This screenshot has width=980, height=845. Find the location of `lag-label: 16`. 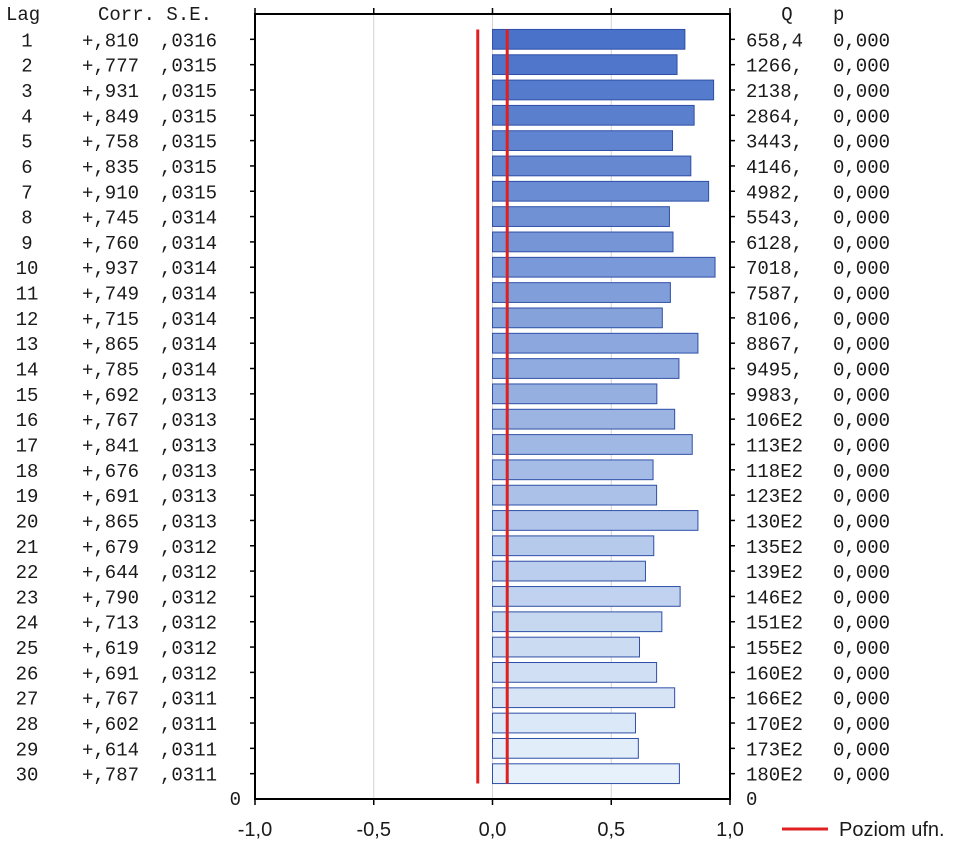

lag-label: 16 is located at coordinates (27, 421).